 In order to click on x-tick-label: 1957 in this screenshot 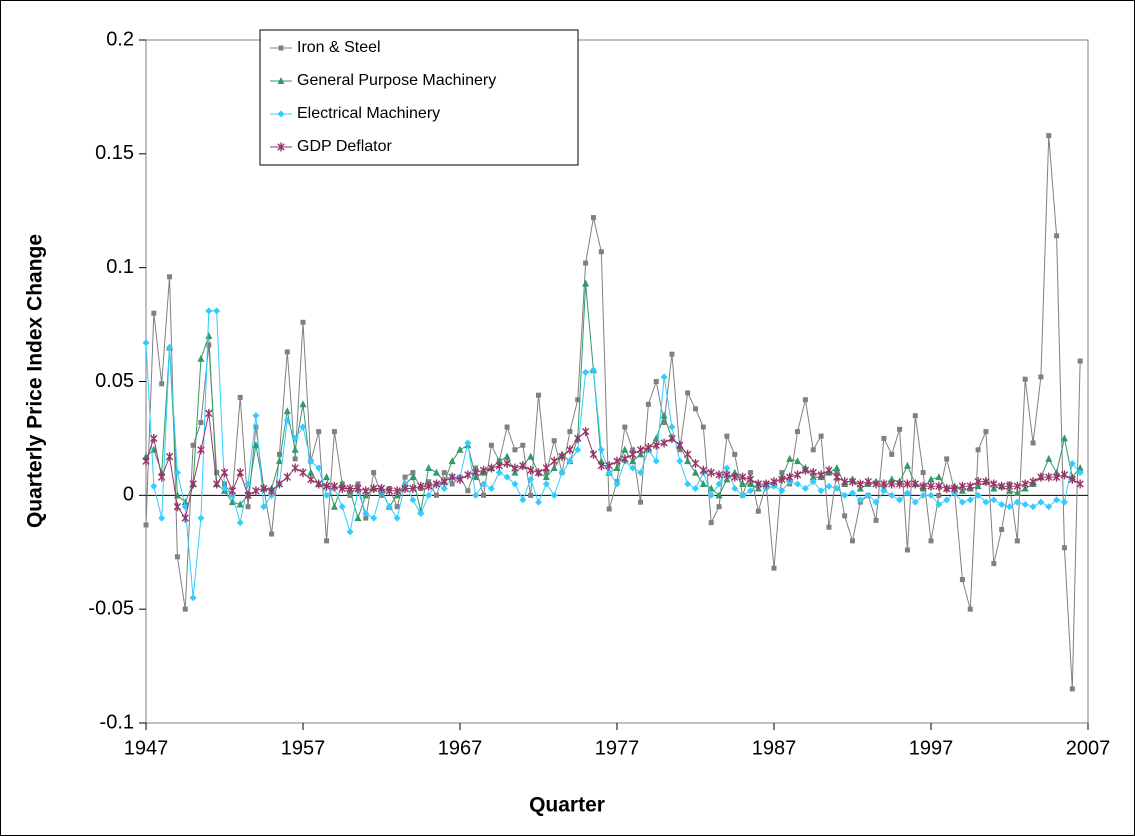, I will do `click(303, 748)`.